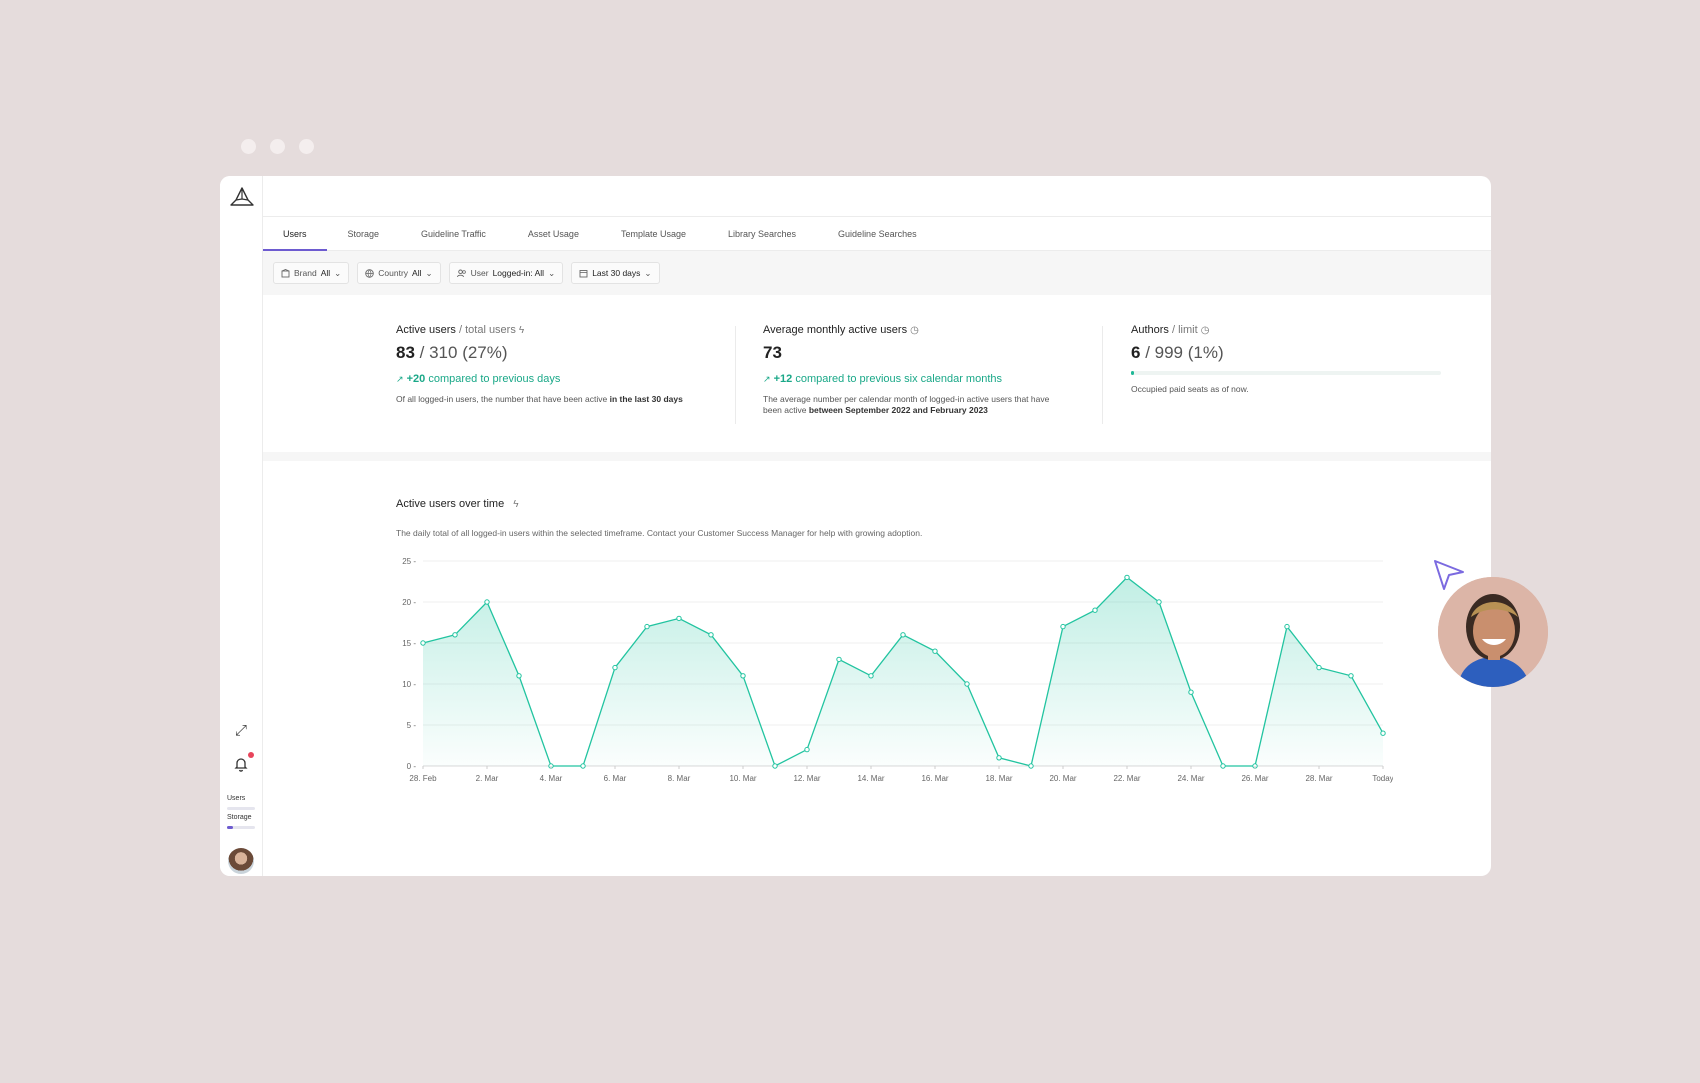  What do you see at coordinates (1062, 778) in the screenshot?
I see `x-tick-label: 20. Mar` at bounding box center [1062, 778].